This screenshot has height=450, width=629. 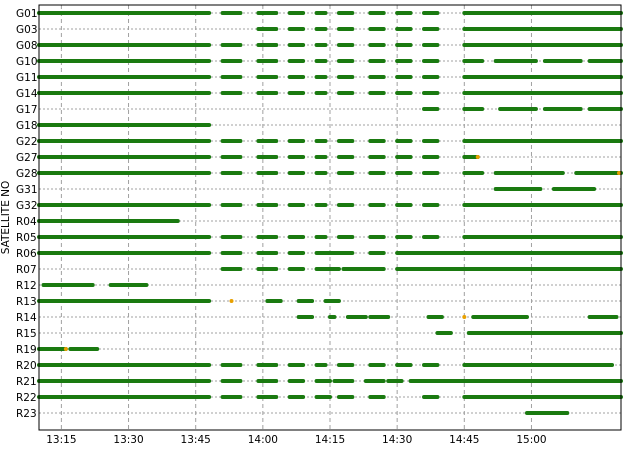 I want to click on x-tick-label: 13:15, so click(x=61, y=440).